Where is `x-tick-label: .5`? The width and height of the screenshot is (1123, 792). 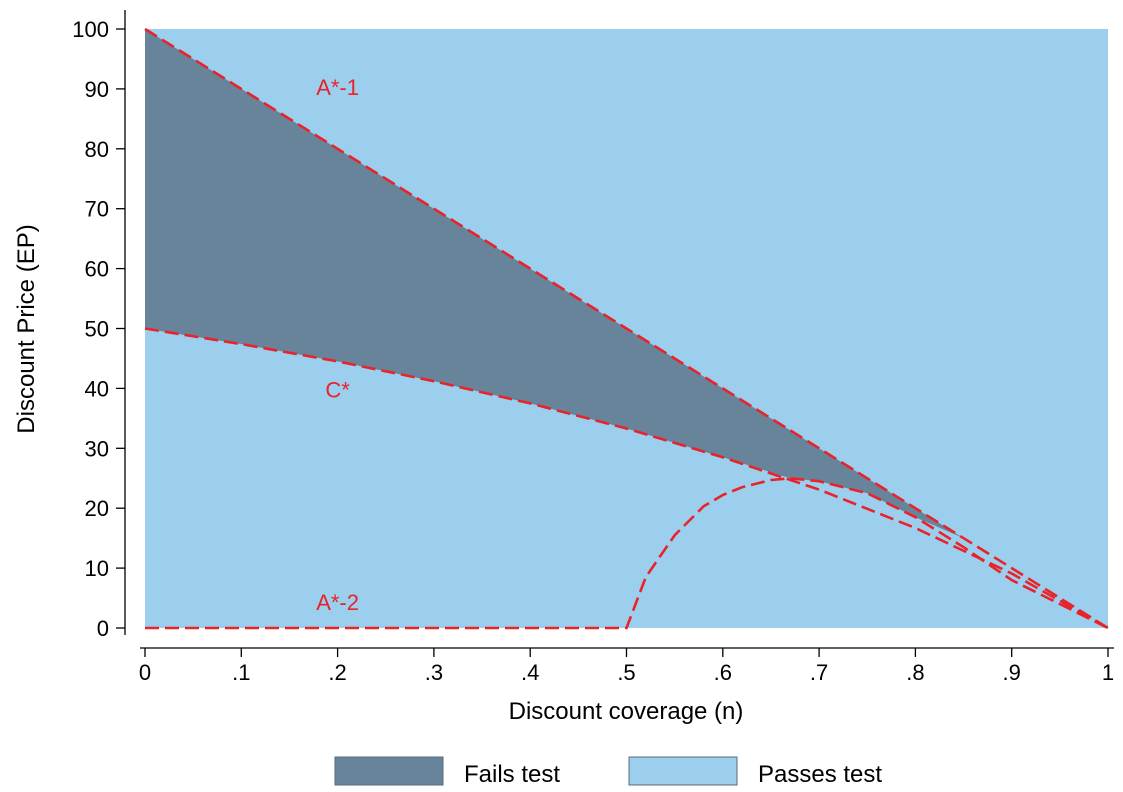 x-tick-label: .5 is located at coordinates (626, 672).